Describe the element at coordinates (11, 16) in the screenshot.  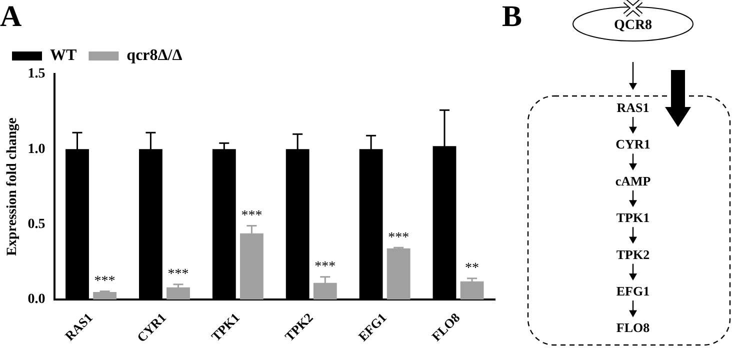
I see `chart-title: A` at that location.